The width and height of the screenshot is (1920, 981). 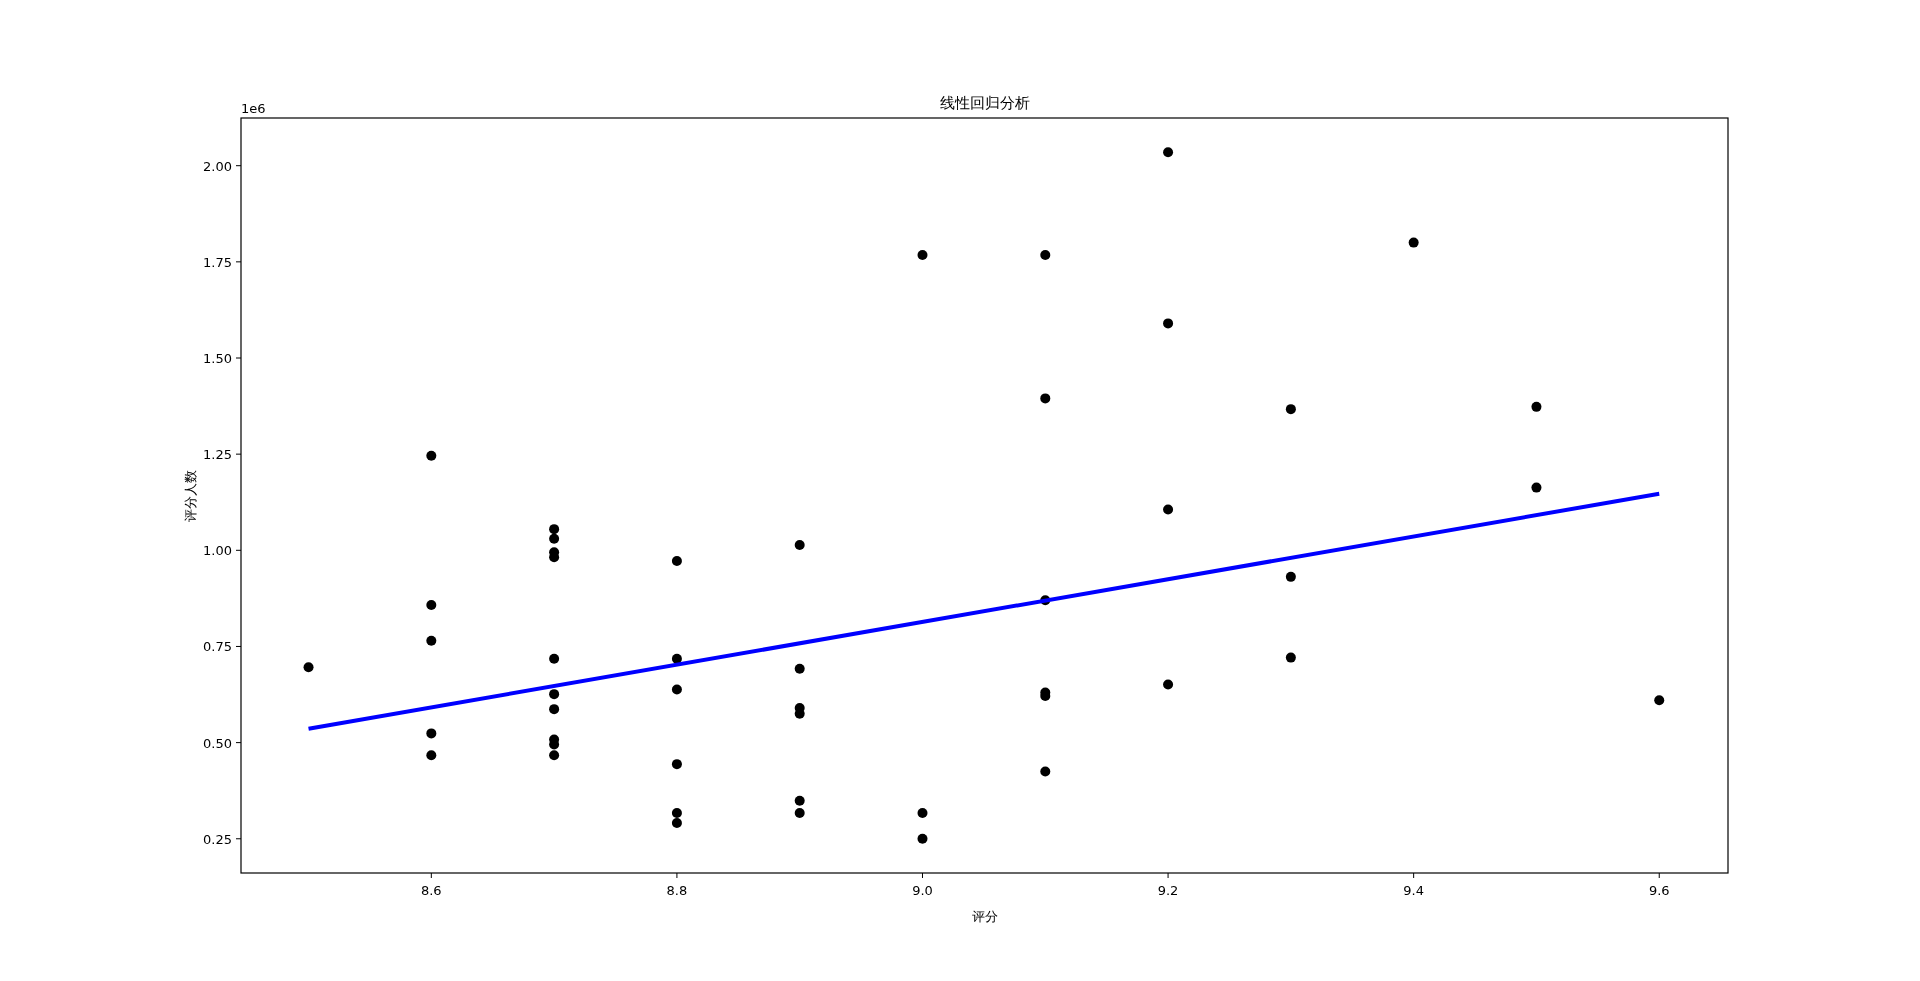 I want to click on x-tick-label: 9.4, so click(x=1413, y=890).